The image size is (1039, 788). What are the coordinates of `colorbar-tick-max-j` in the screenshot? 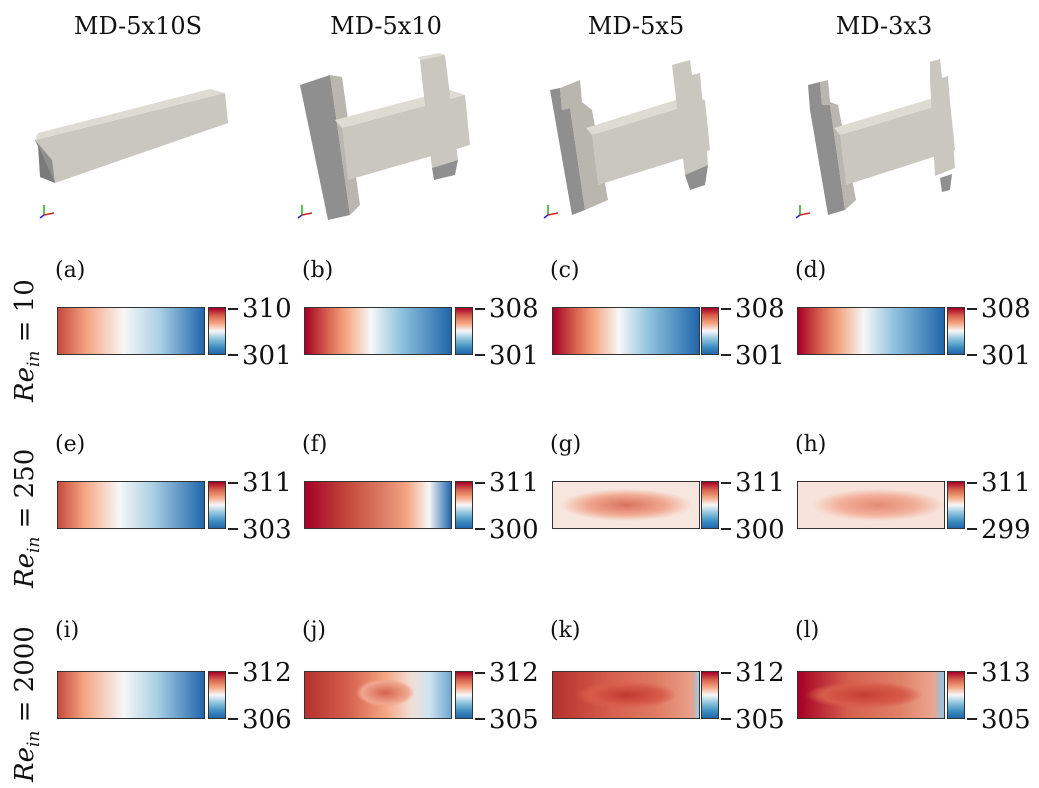 It's located at (480, 673).